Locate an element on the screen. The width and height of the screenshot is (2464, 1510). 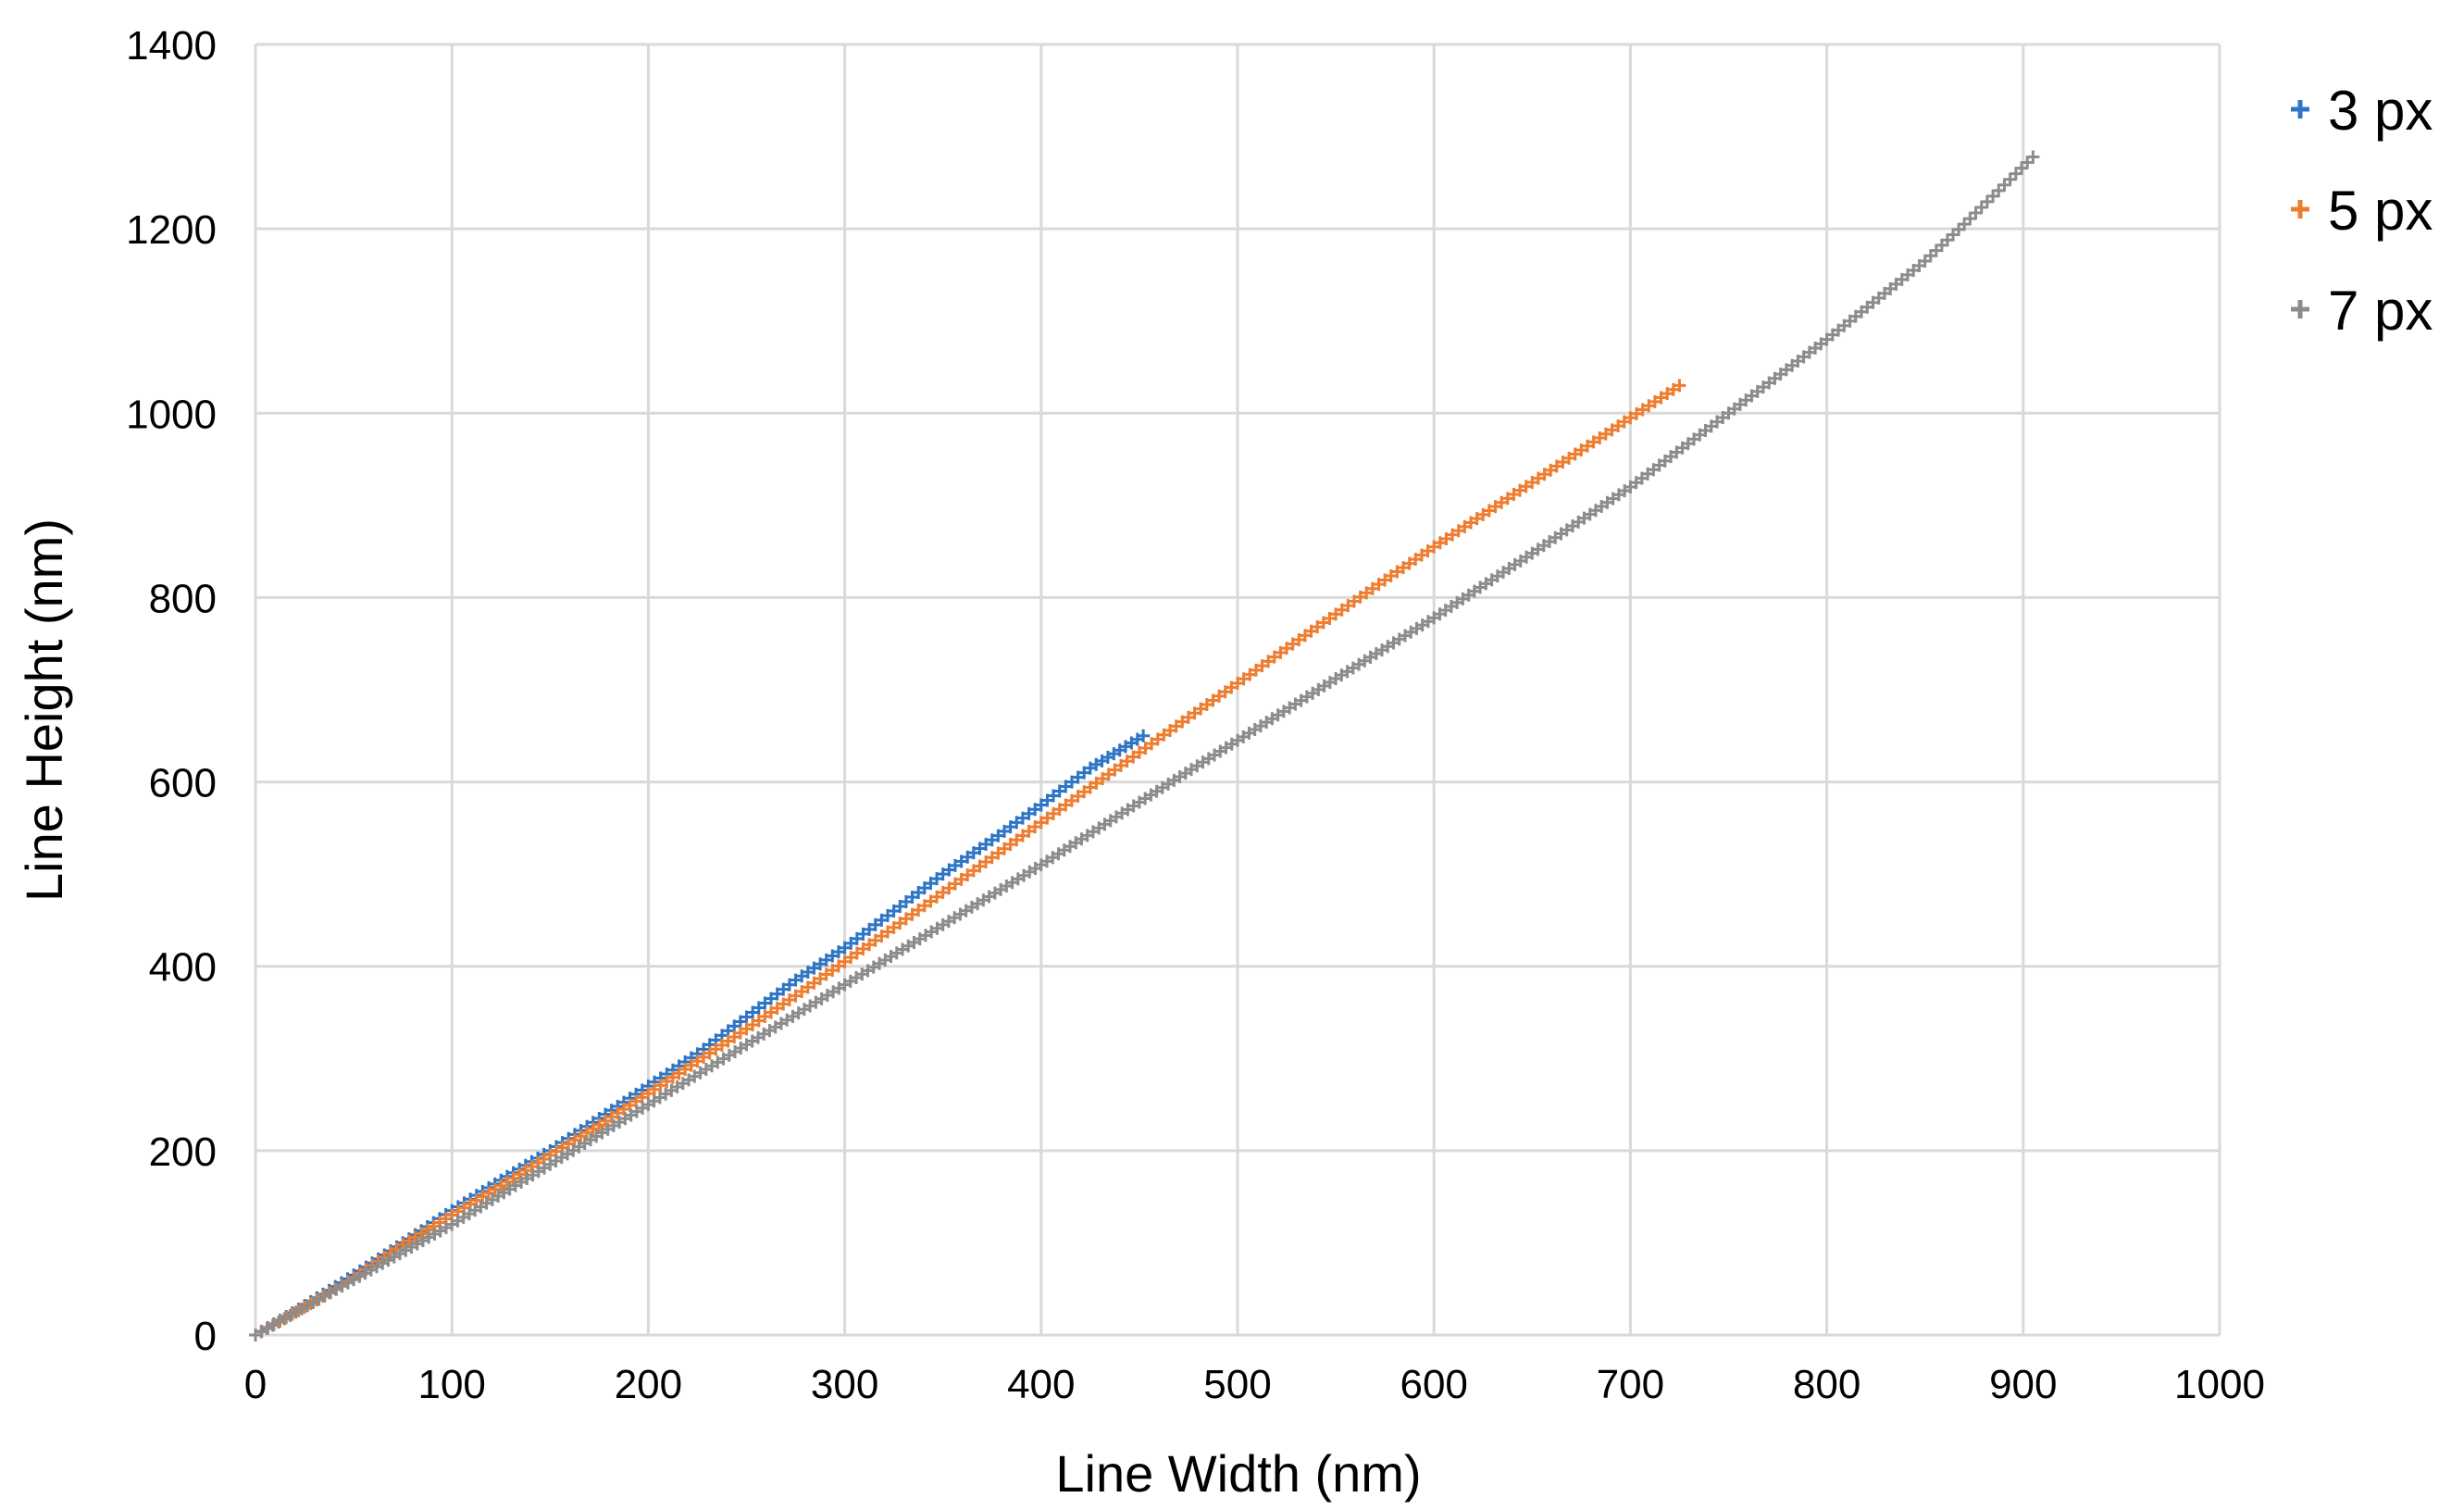
legend-item: 7 px is located at coordinates (2362, 311).